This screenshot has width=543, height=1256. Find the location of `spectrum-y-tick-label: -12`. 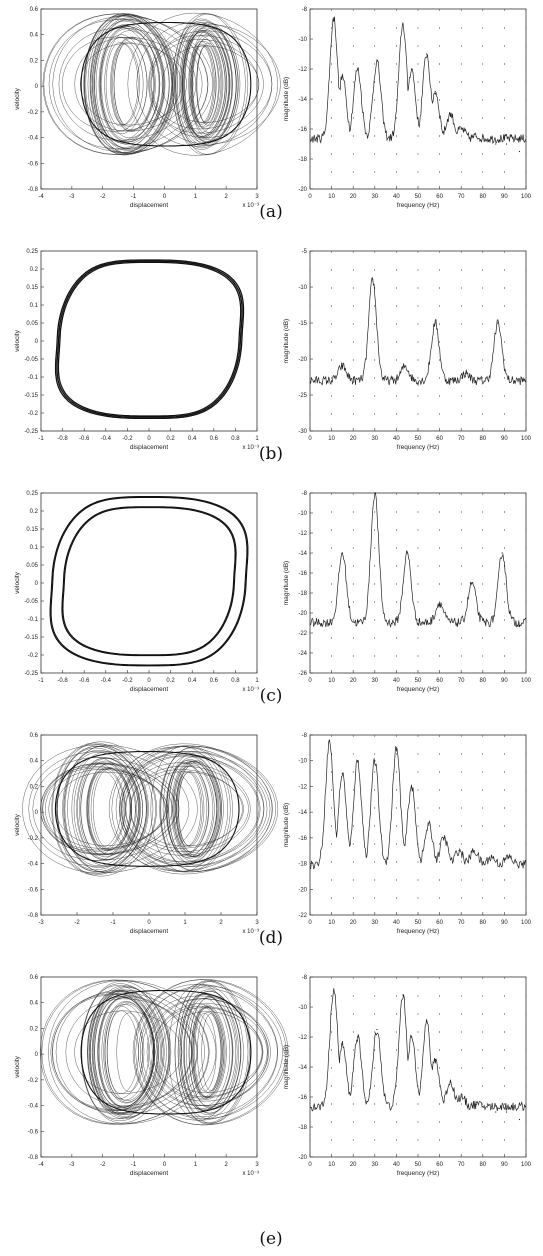

spectrum-y-tick-label: -12 is located at coordinates (302, 70).